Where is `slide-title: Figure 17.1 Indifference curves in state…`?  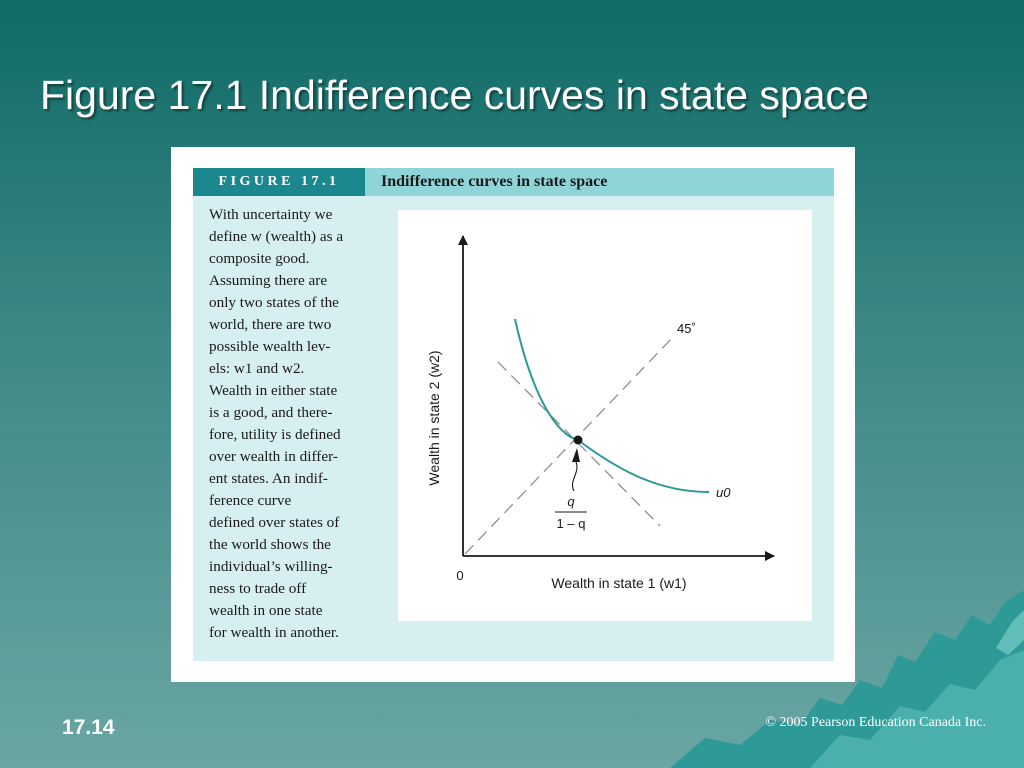
slide-title: Figure 17.1 Indifference curves in state… is located at coordinates (454, 95).